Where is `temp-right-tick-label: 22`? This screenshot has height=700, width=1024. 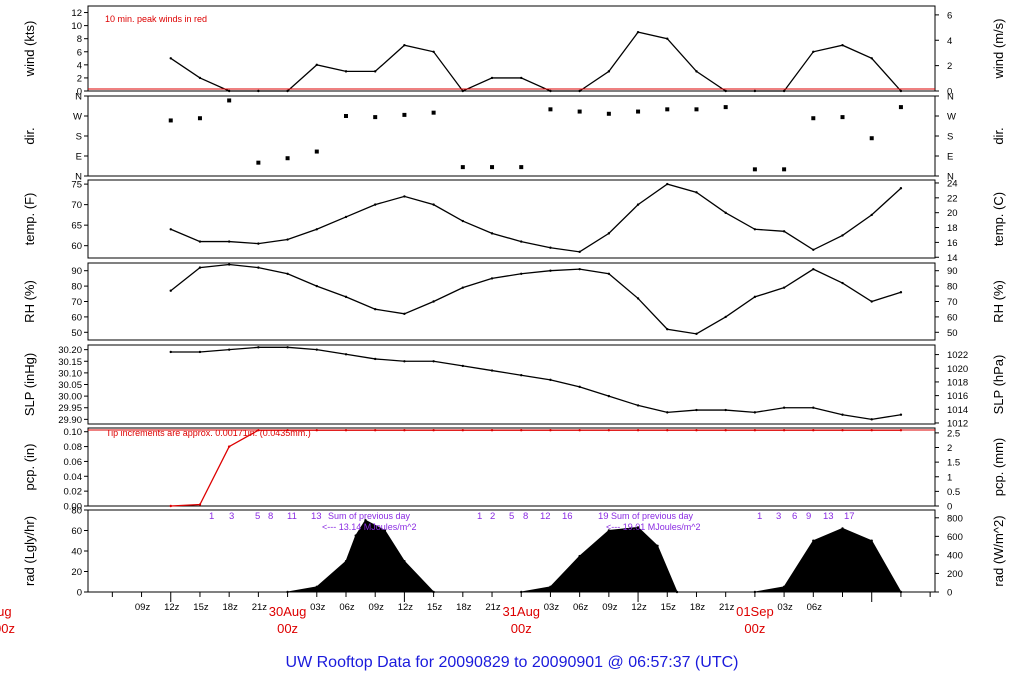
temp-right-tick-label: 22 is located at coordinates (952, 198).